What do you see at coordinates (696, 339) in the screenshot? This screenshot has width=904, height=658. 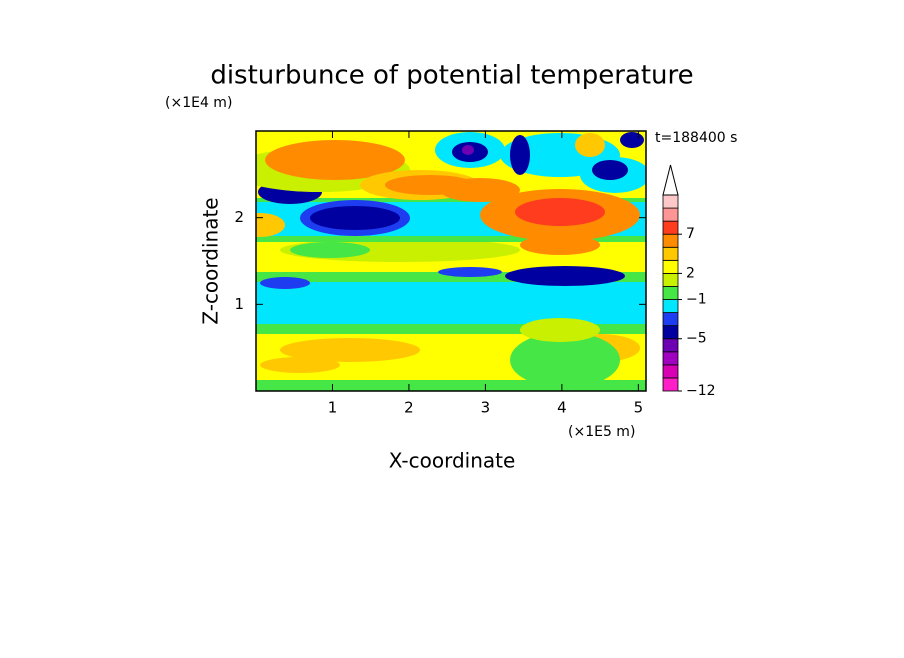 I see `colorbar-tick-label: −5` at bounding box center [696, 339].